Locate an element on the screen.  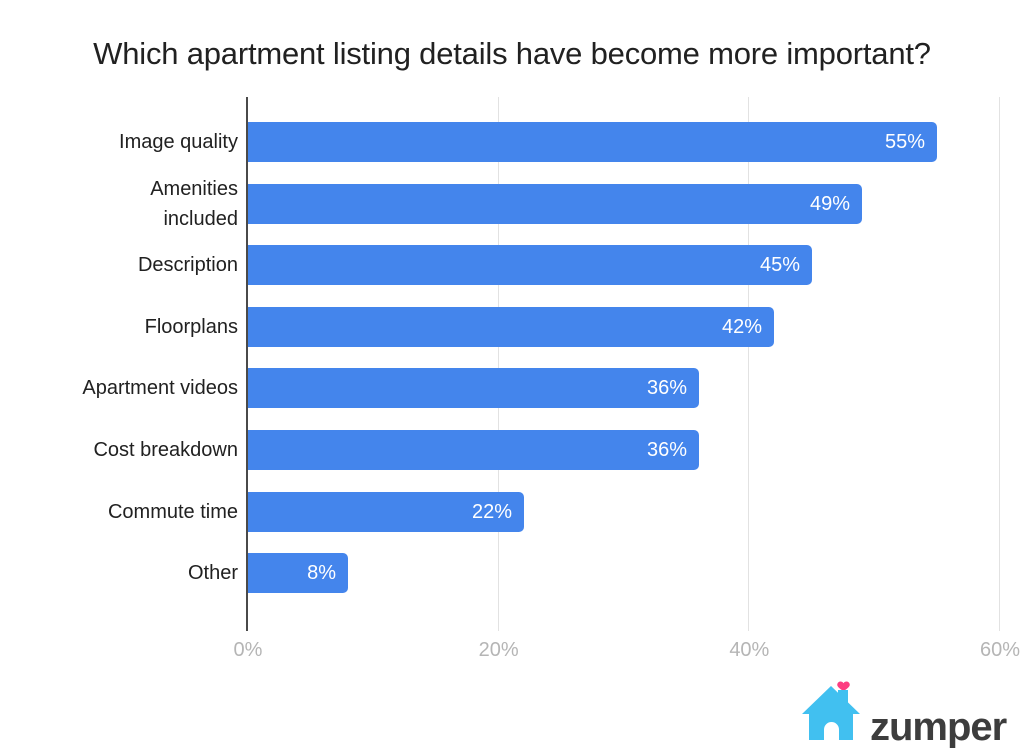
category-label: Cost breakdown is located at coordinates (165, 450).